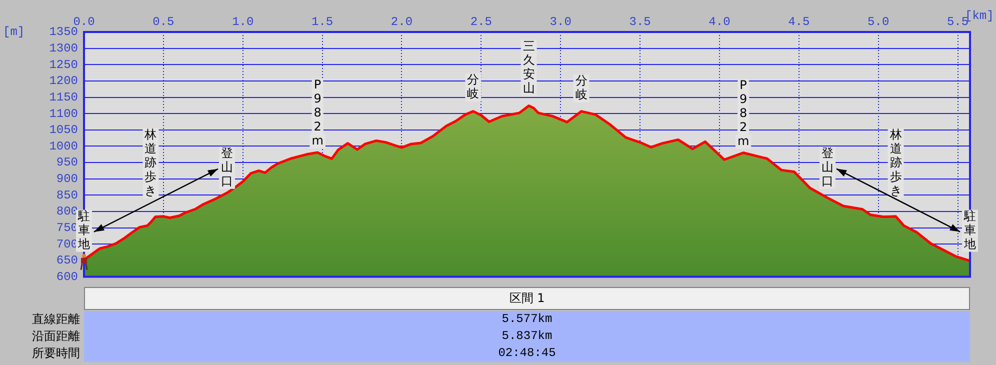  I want to click on y-tick-label: 1150, so click(63, 97).